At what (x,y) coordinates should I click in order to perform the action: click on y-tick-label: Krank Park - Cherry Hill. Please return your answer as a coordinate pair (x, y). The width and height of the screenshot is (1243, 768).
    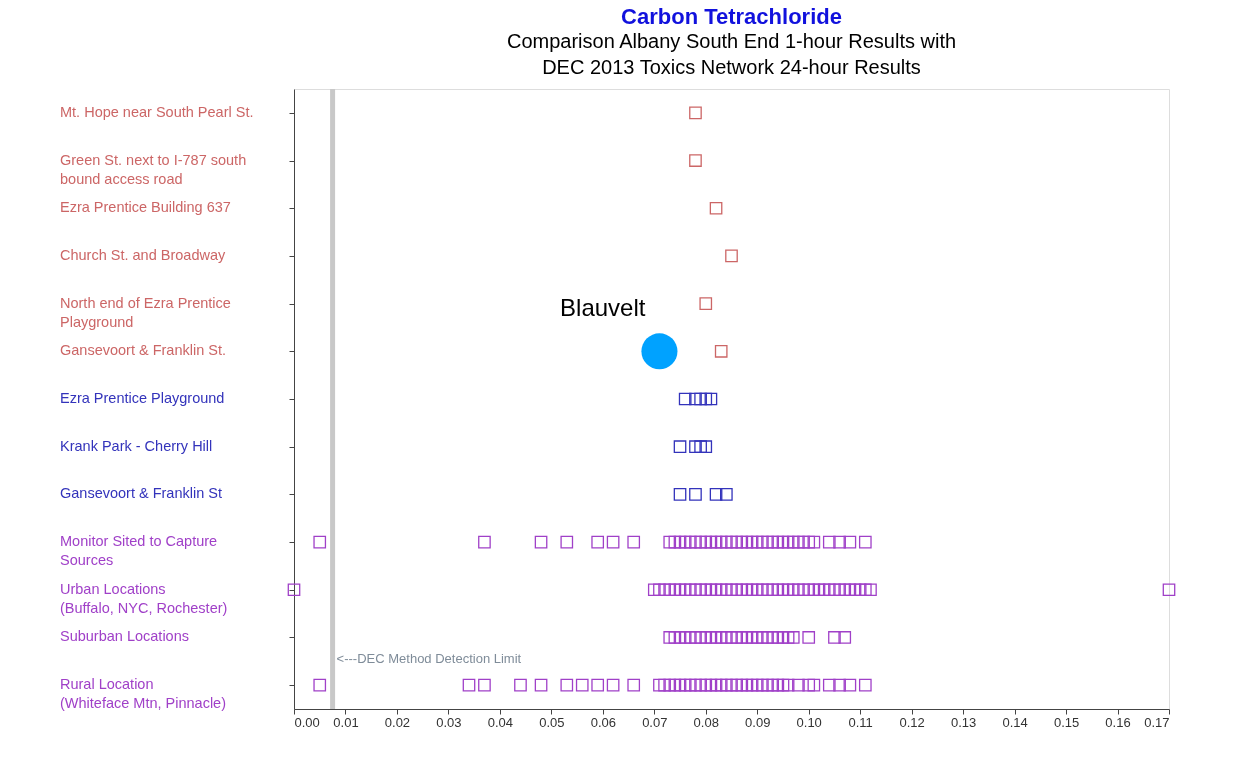
    Looking at the image, I should click on (136, 445).